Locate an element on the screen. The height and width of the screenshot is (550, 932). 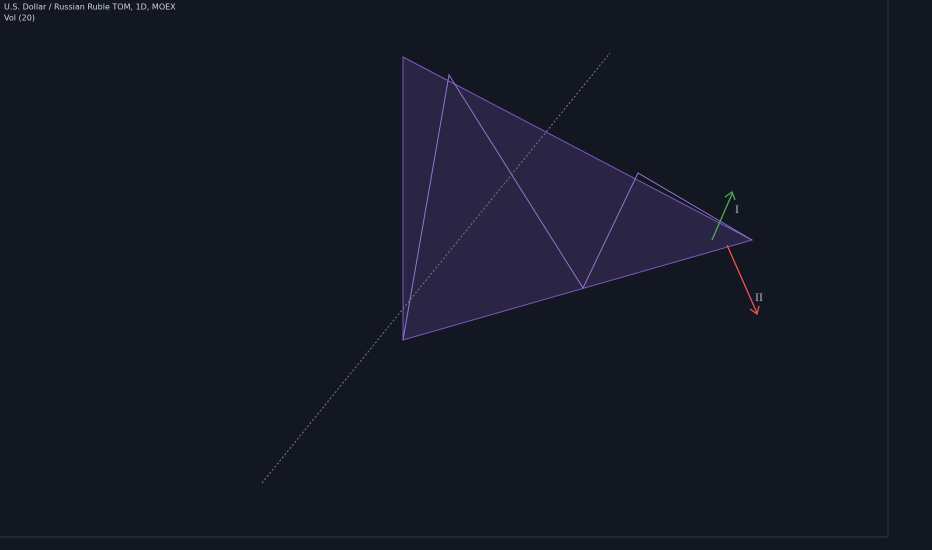
arrow-up is located at coordinates (722, 217).